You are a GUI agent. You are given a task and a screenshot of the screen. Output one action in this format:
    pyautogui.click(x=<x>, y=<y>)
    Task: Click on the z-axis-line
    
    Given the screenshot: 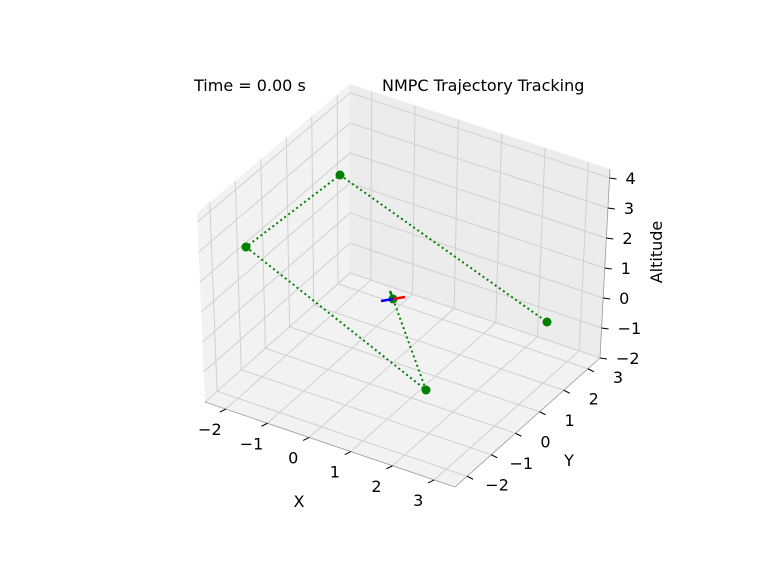 What is the action you would take?
    pyautogui.click(x=605, y=263)
    